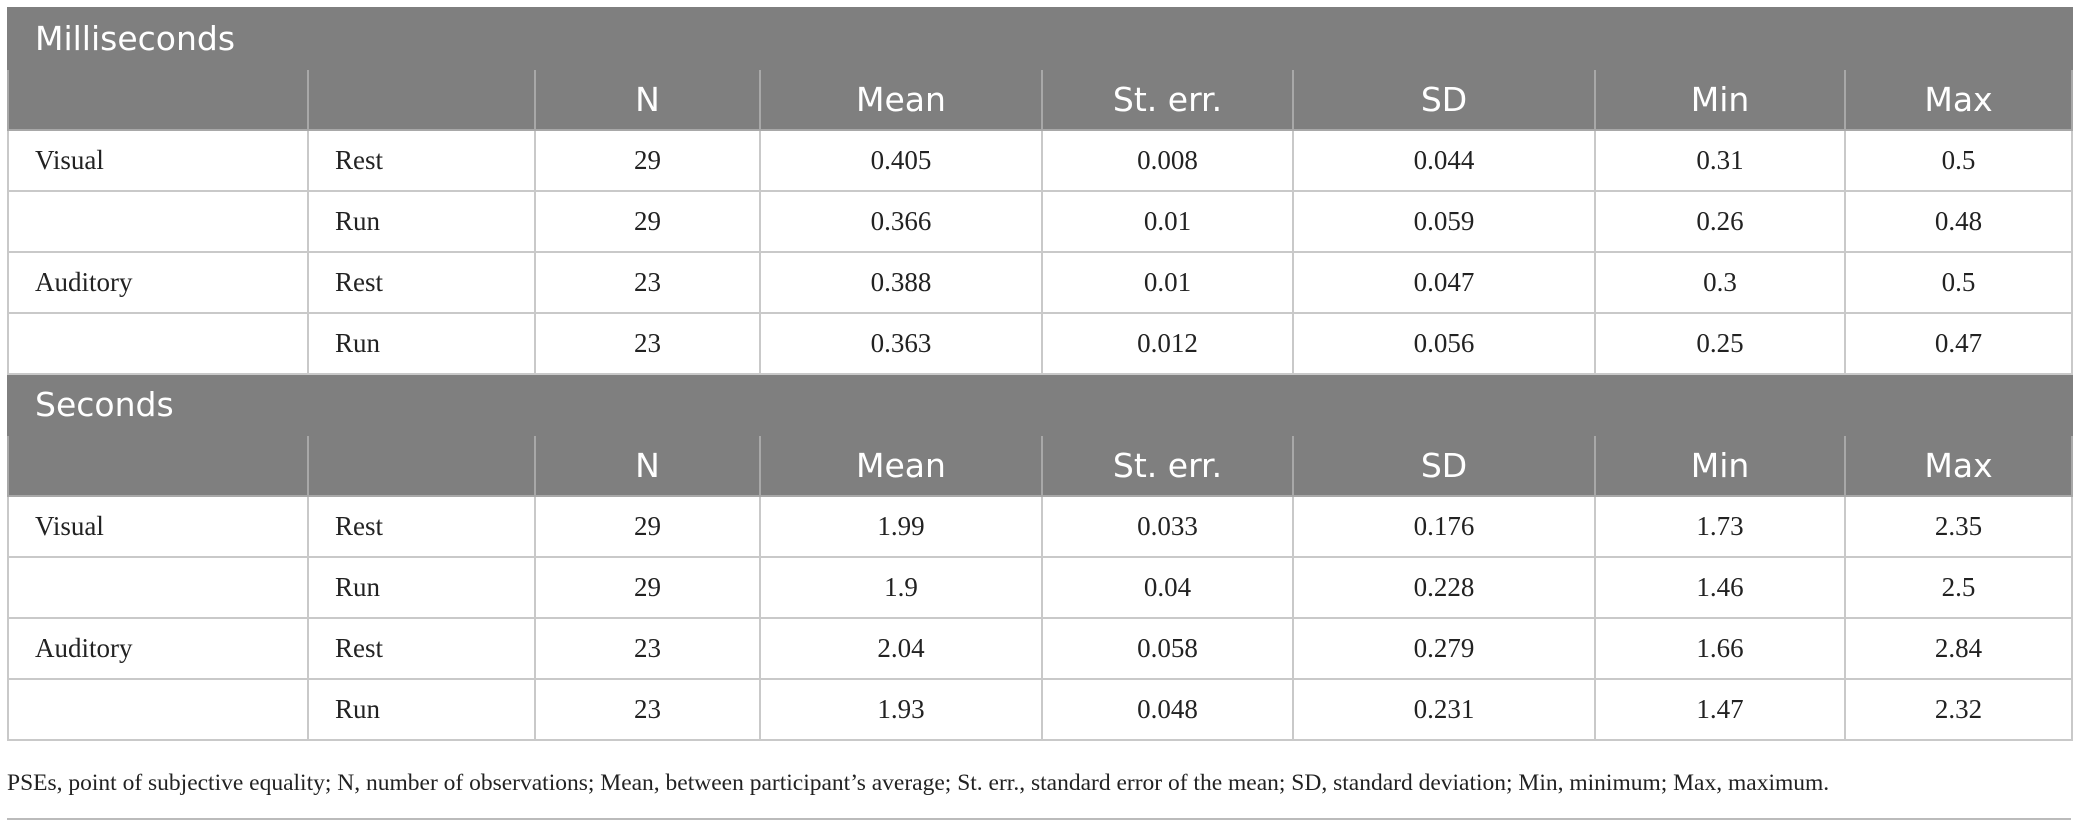 The image size is (2077, 826). Describe the element at coordinates (1720, 343) in the screenshot. I see `data-cell: 0.25` at that location.